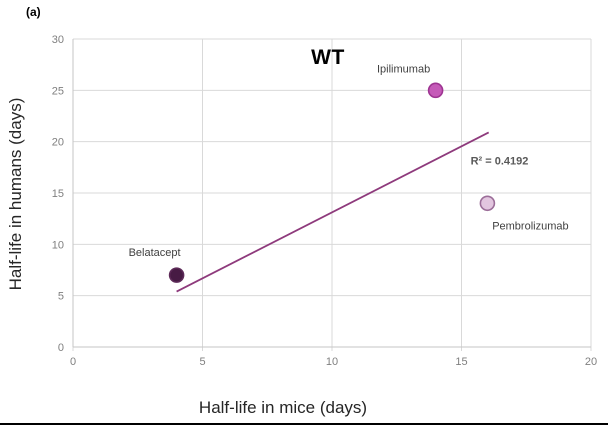 The height and width of the screenshot is (429, 608). Describe the element at coordinates (403, 69) in the screenshot. I see `point-label-ipilimumab: Ipilimumab` at that location.